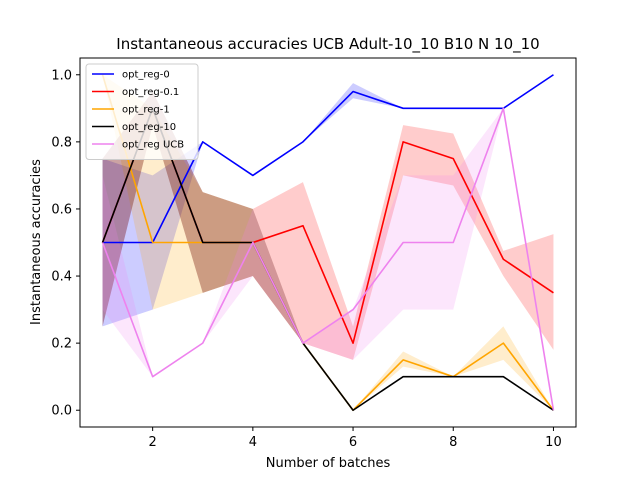 The width and height of the screenshot is (640, 480). Describe the element at coordinates (253, 442) in the screenshot. I see `x-tick-label: 4` at that location.